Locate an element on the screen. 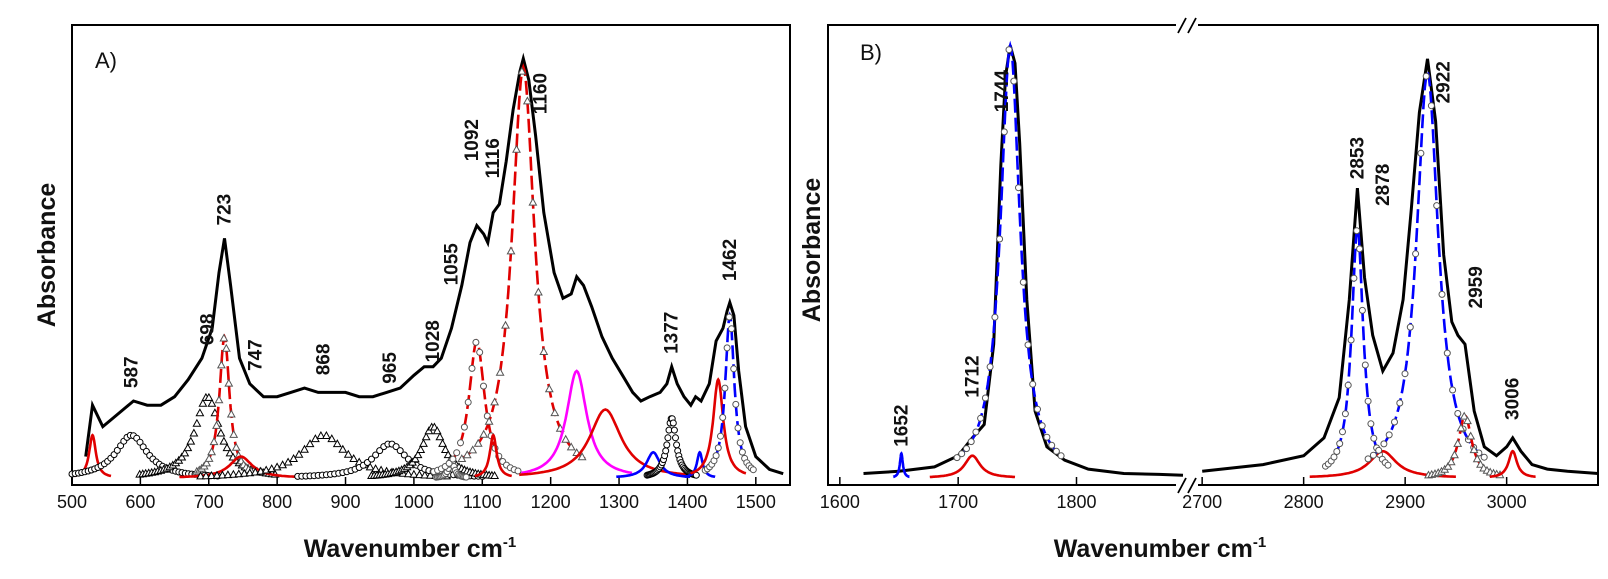 The image size is (1608, 579). peak-label-1092: 1092 is located at coordinates (472, 140).